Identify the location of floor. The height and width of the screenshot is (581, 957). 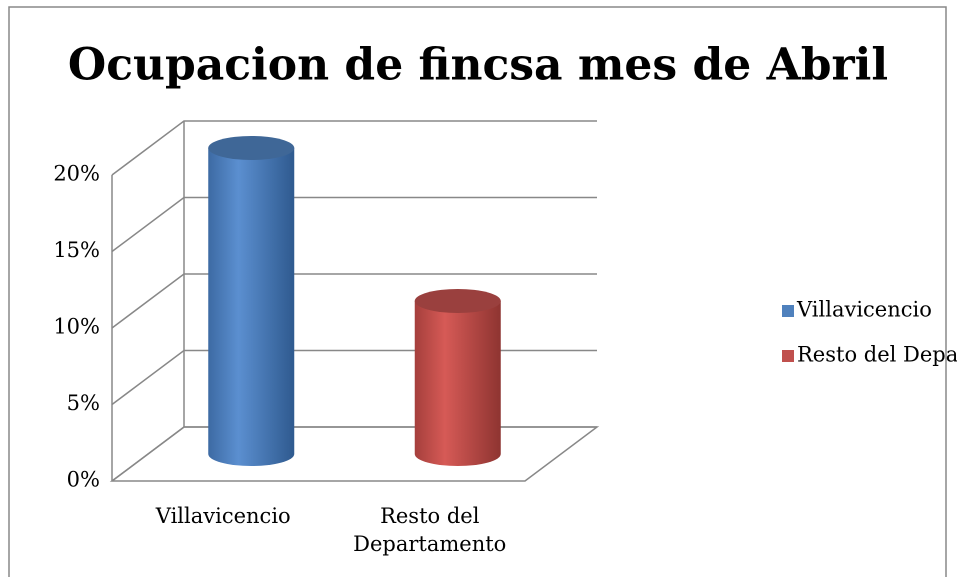
(354, 454).